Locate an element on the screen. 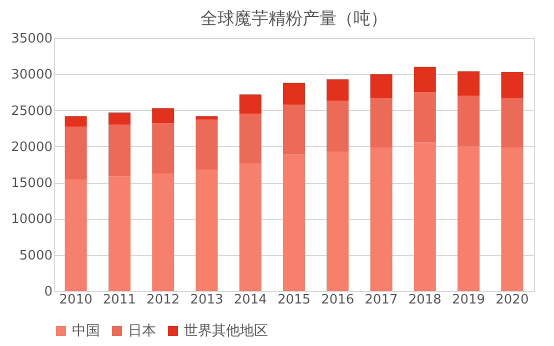 This screenshot has width=554, height=346. y-tick-label: 10000 is located at coordinates (31, 220).